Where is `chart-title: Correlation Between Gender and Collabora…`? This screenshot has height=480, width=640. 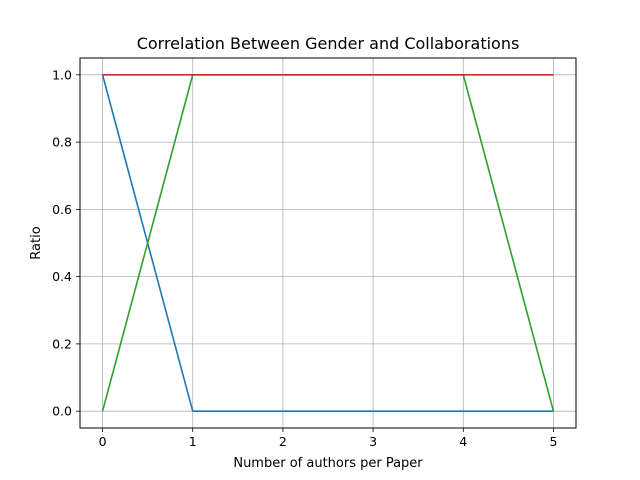 chart-title: Correlation Between Gender and Collabora… is located at coordinates (328, 43).